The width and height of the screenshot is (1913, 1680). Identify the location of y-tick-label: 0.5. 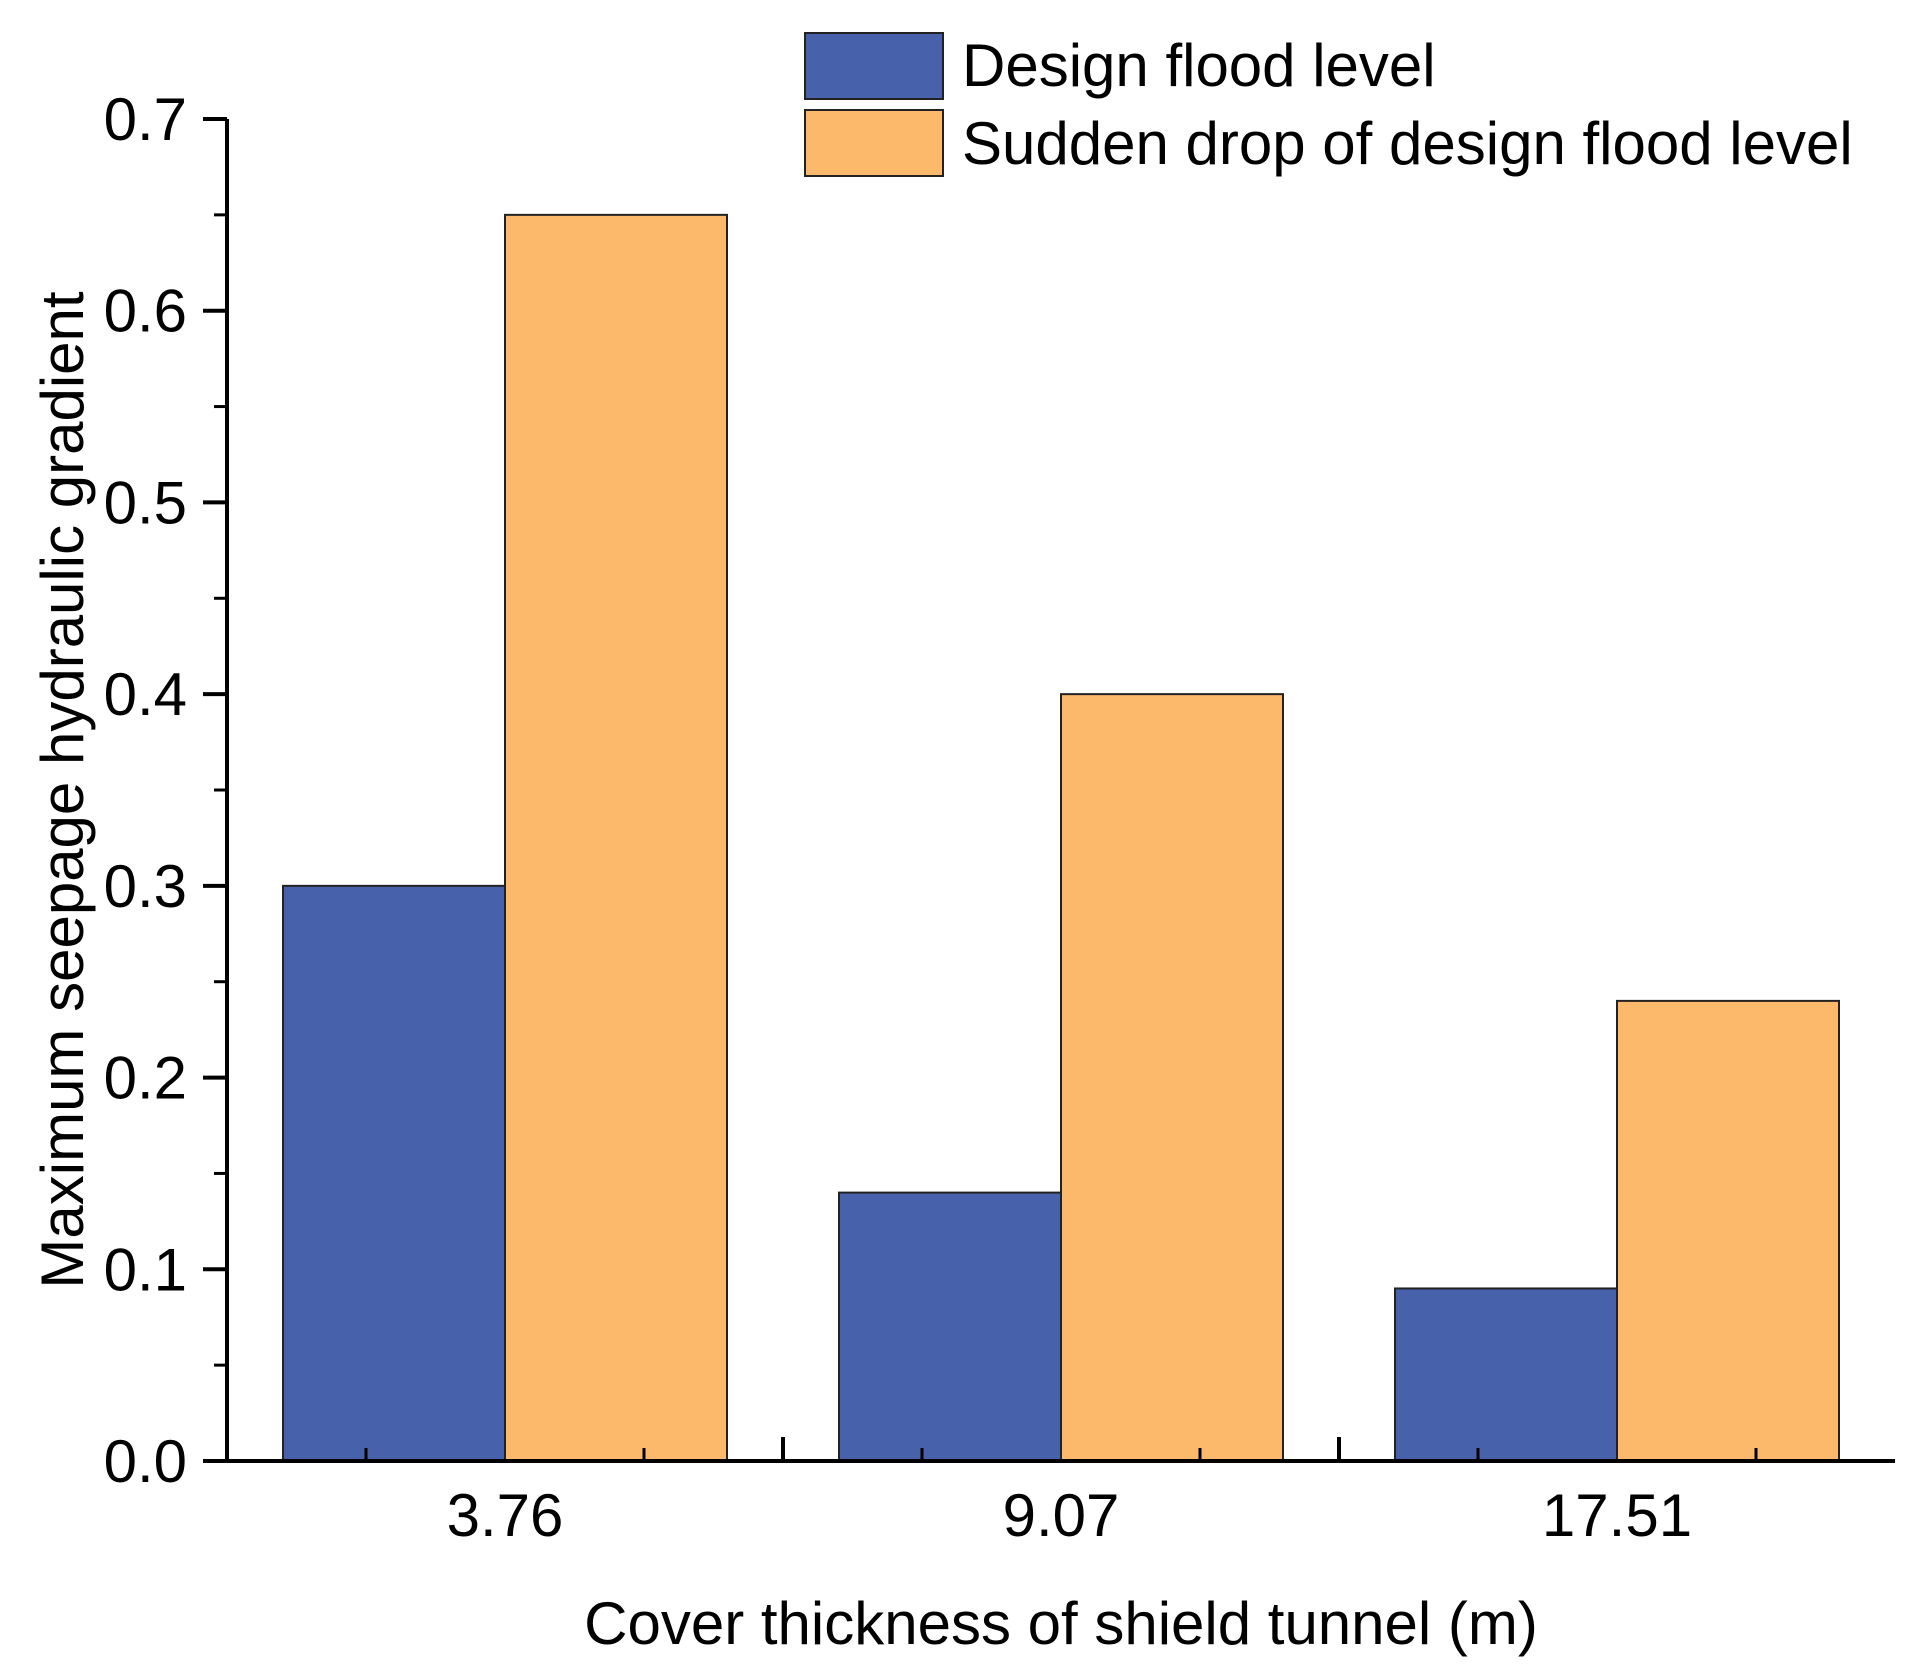
(145, 502).